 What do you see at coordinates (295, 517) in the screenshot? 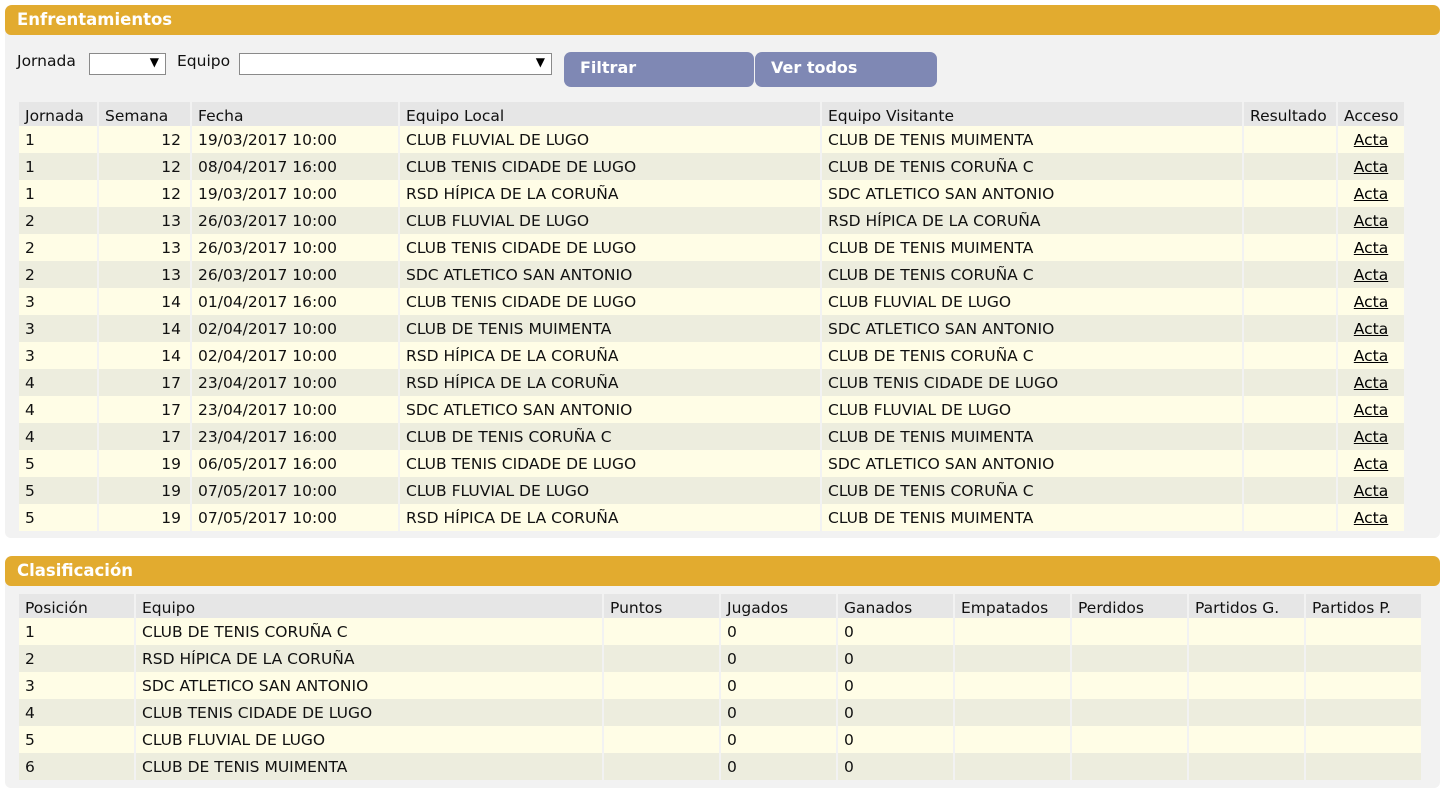
I see `cell-fecha: 07/05/2017 10:00` at bounding box center [295, 517].